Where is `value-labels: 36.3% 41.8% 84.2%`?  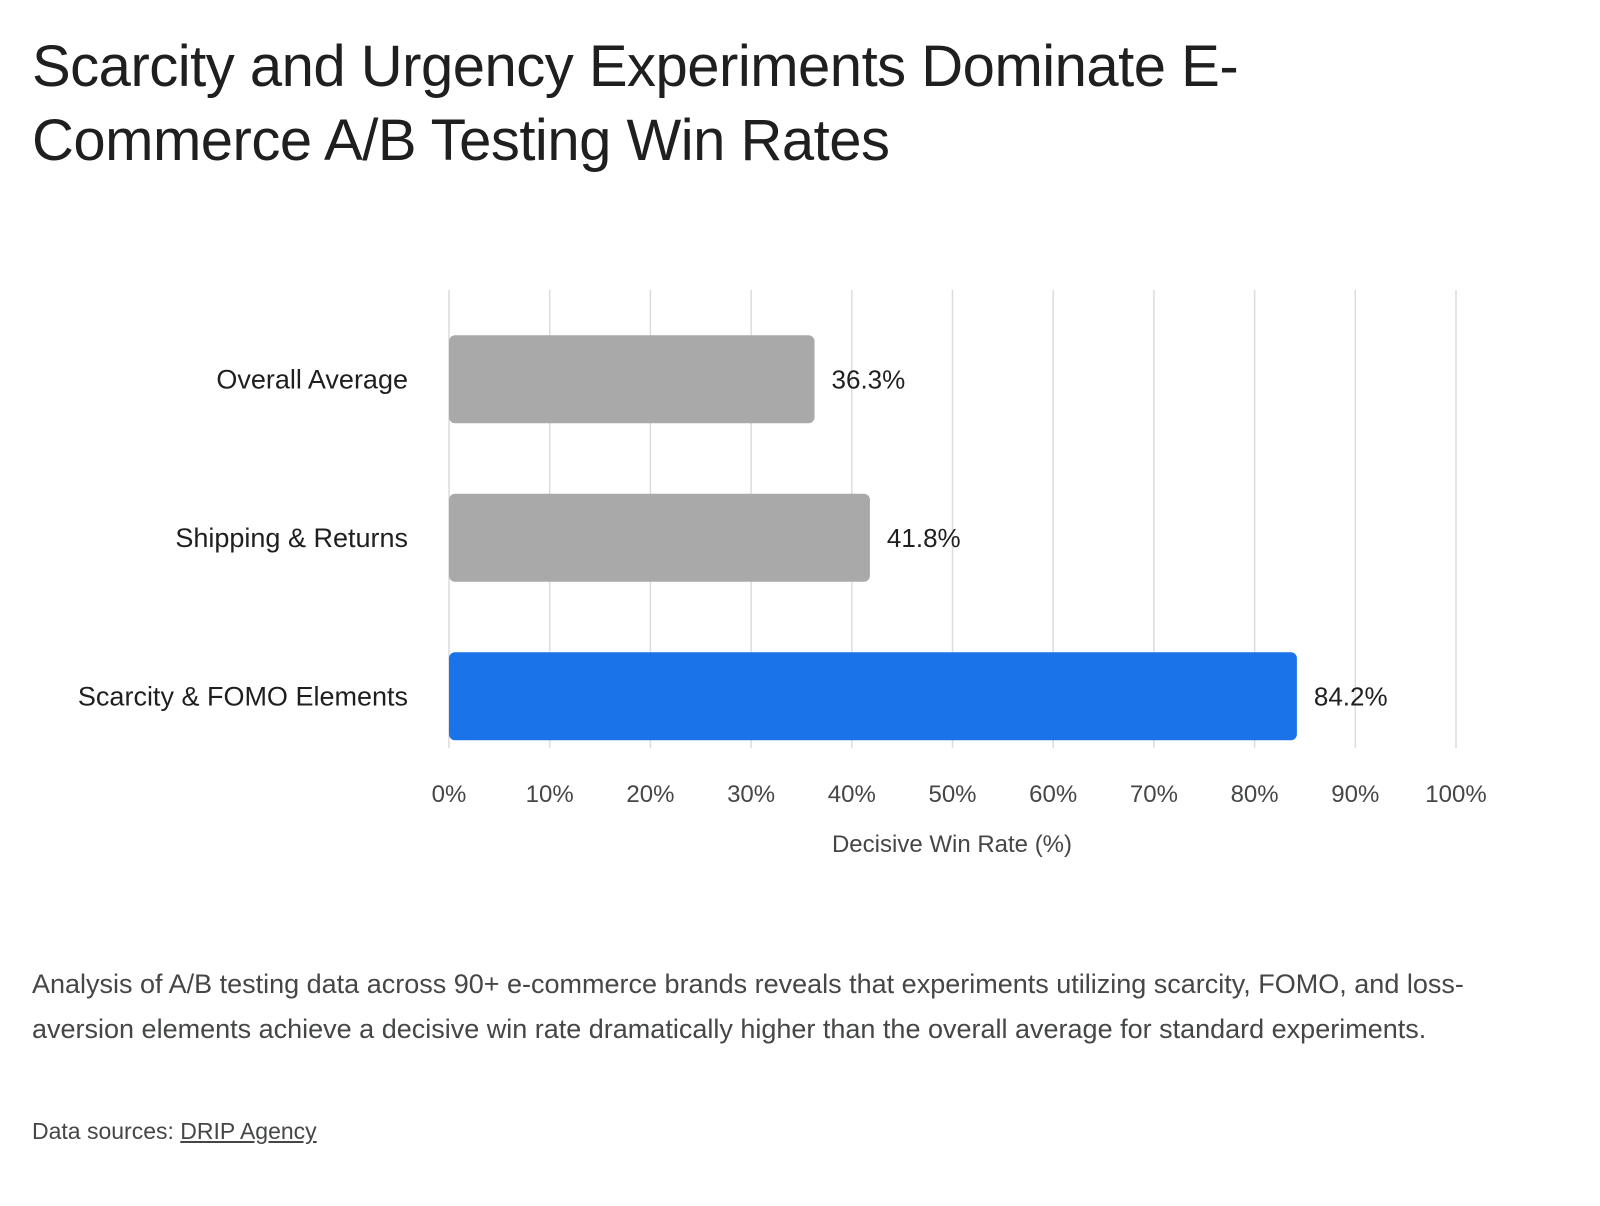
value-labels: 36.3% 41.8% 84.2% is located at coordinates (1110, 537).